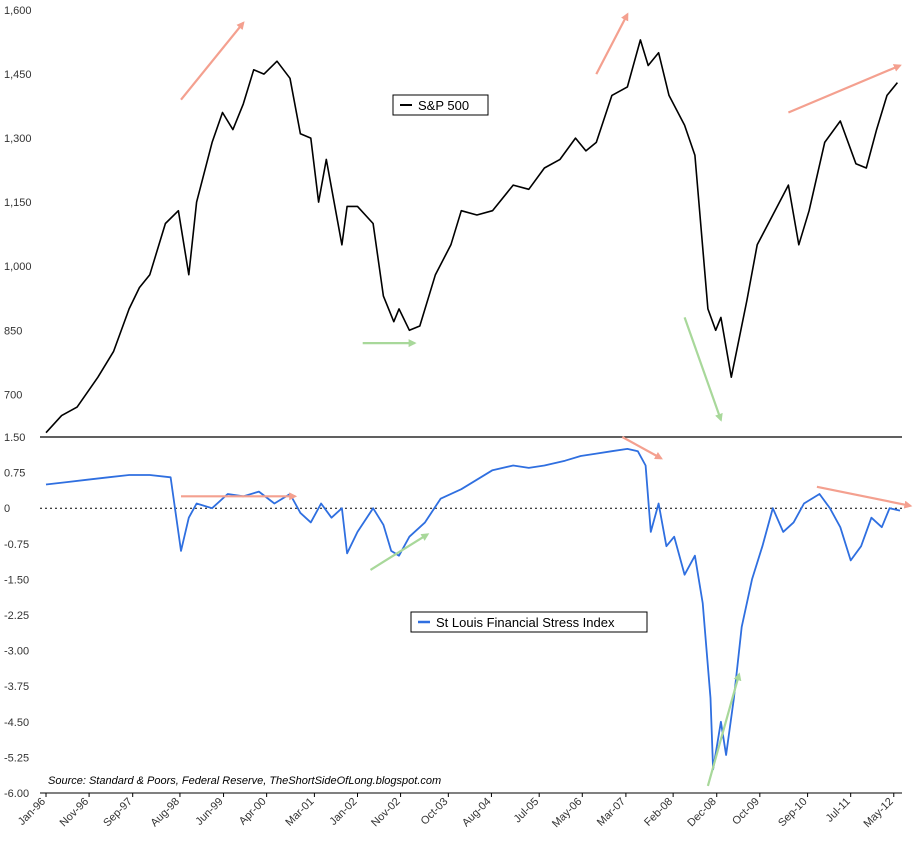  Describe the element at coordinates (443, 105) in the screenshot. I see `sp500-legend-label: S&P 500` at that location.